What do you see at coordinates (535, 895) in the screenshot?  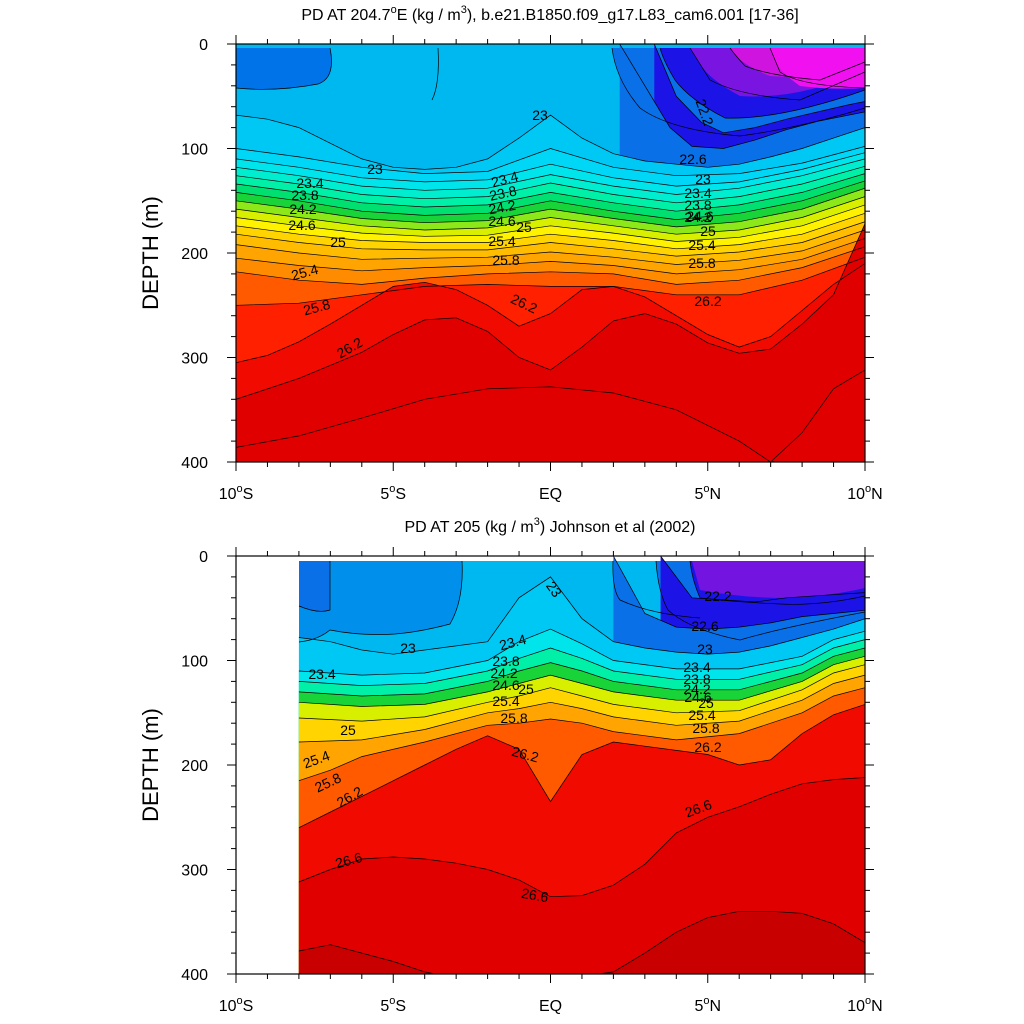 I see `contour-label: 26.6` at bounding box center [535, 895].